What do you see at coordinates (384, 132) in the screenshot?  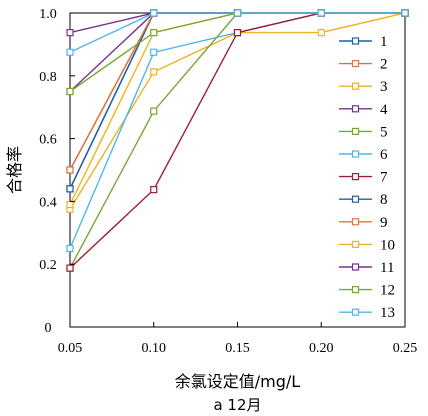 I see `legend-label: 5` at bounding box center [384, 132].